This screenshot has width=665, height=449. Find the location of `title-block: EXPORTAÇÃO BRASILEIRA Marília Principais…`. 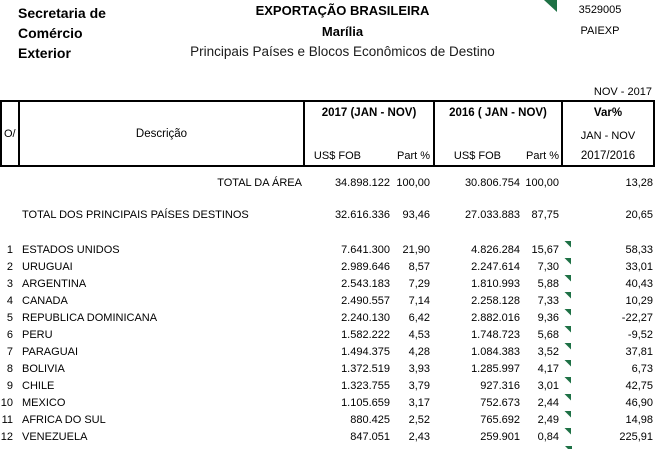

title-block: EXPORTAÇÃO BRASILEIRA Marília Principais… is located at coordinates (342, 31).